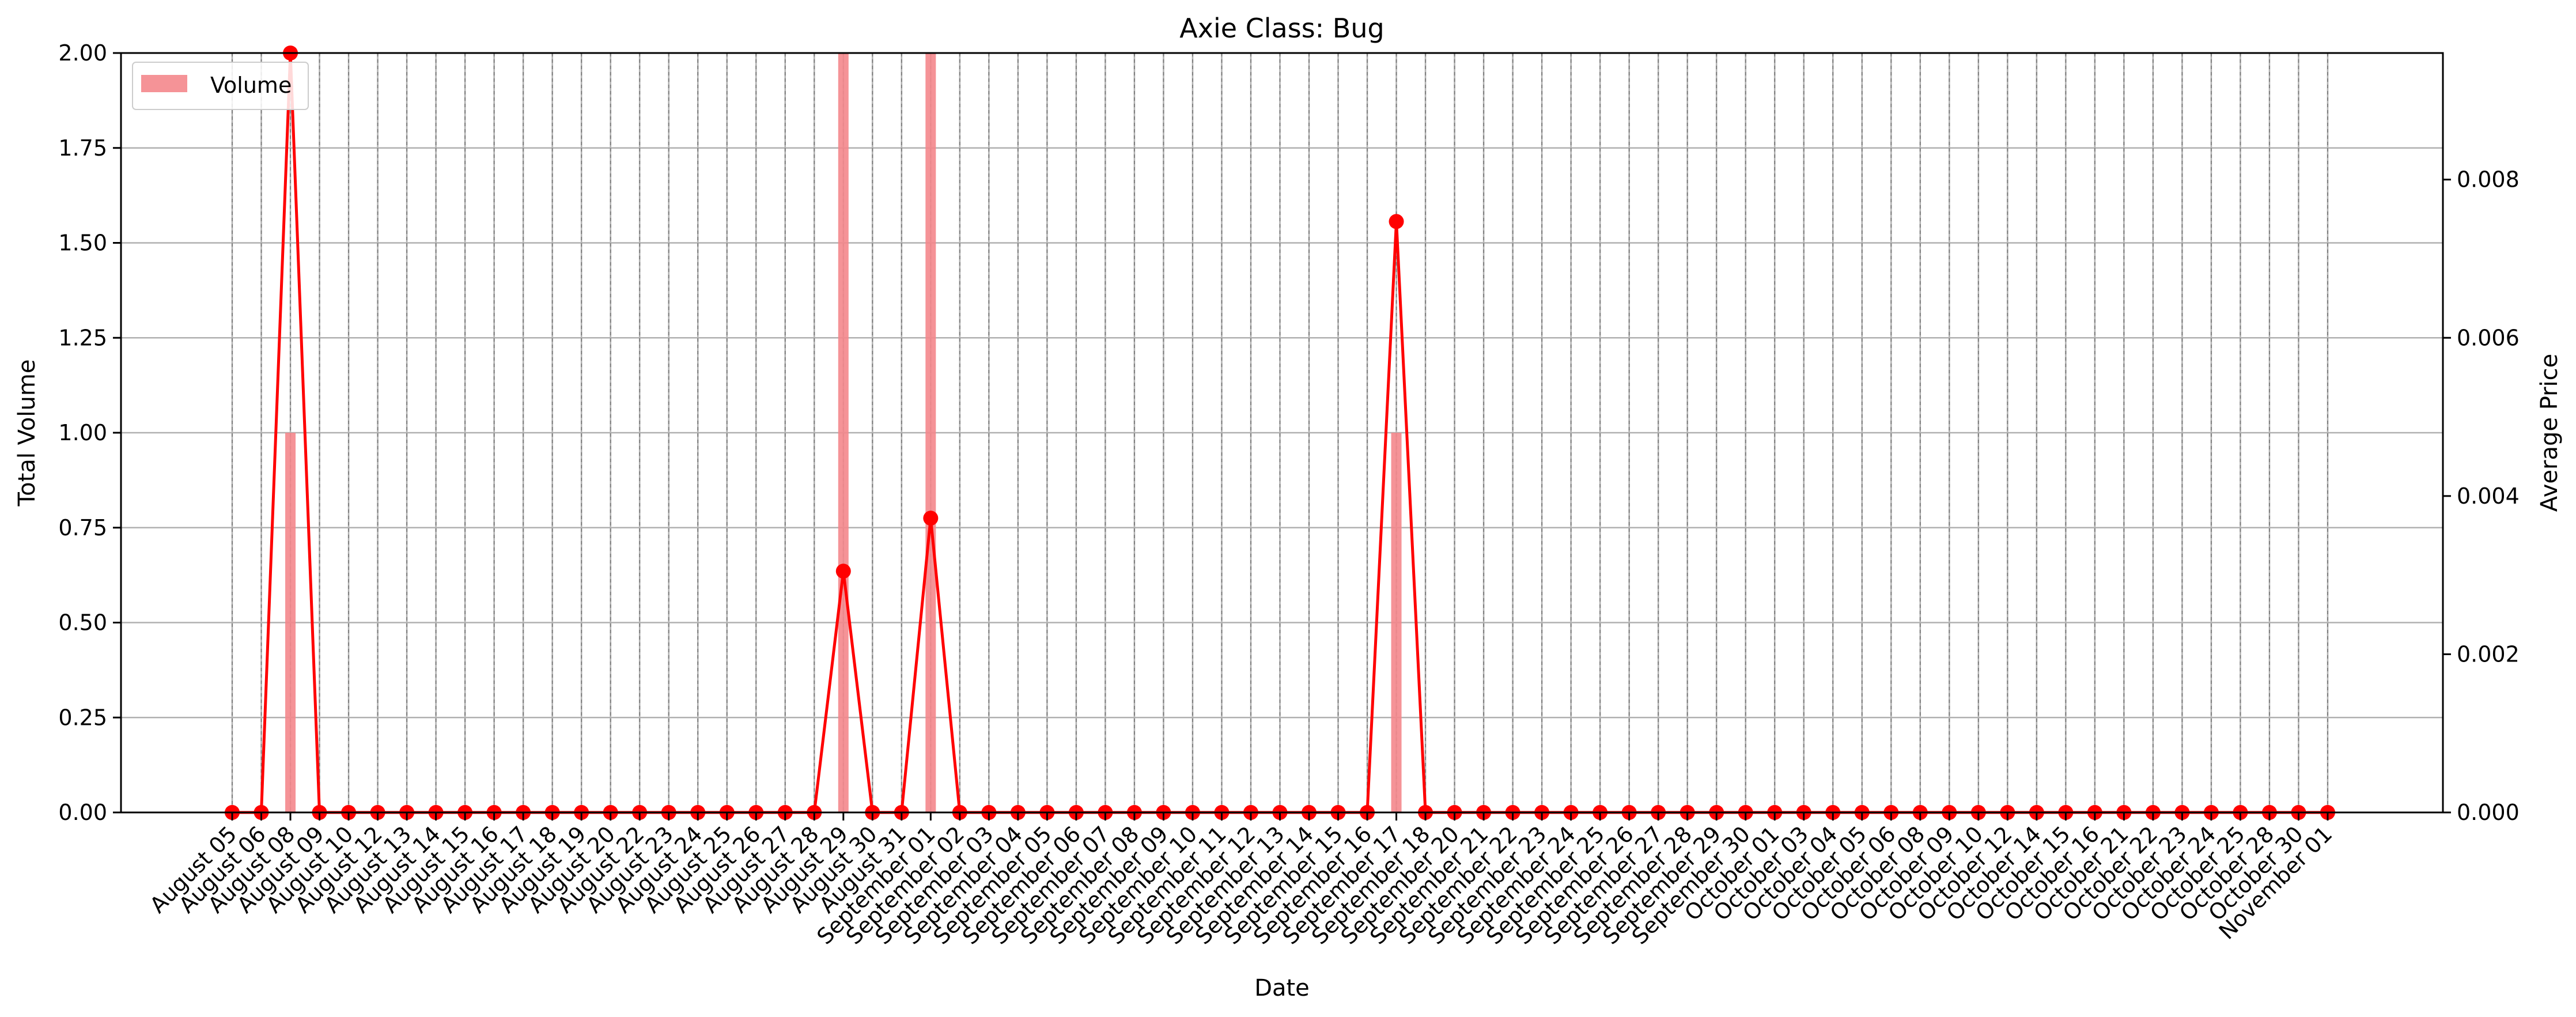 Image resolution: width=2576 pixels, height=1017 pixels. Describe the element at coordinates (82, 243) in the screenshot. I see `y-tick-label: 1.50` at that location.